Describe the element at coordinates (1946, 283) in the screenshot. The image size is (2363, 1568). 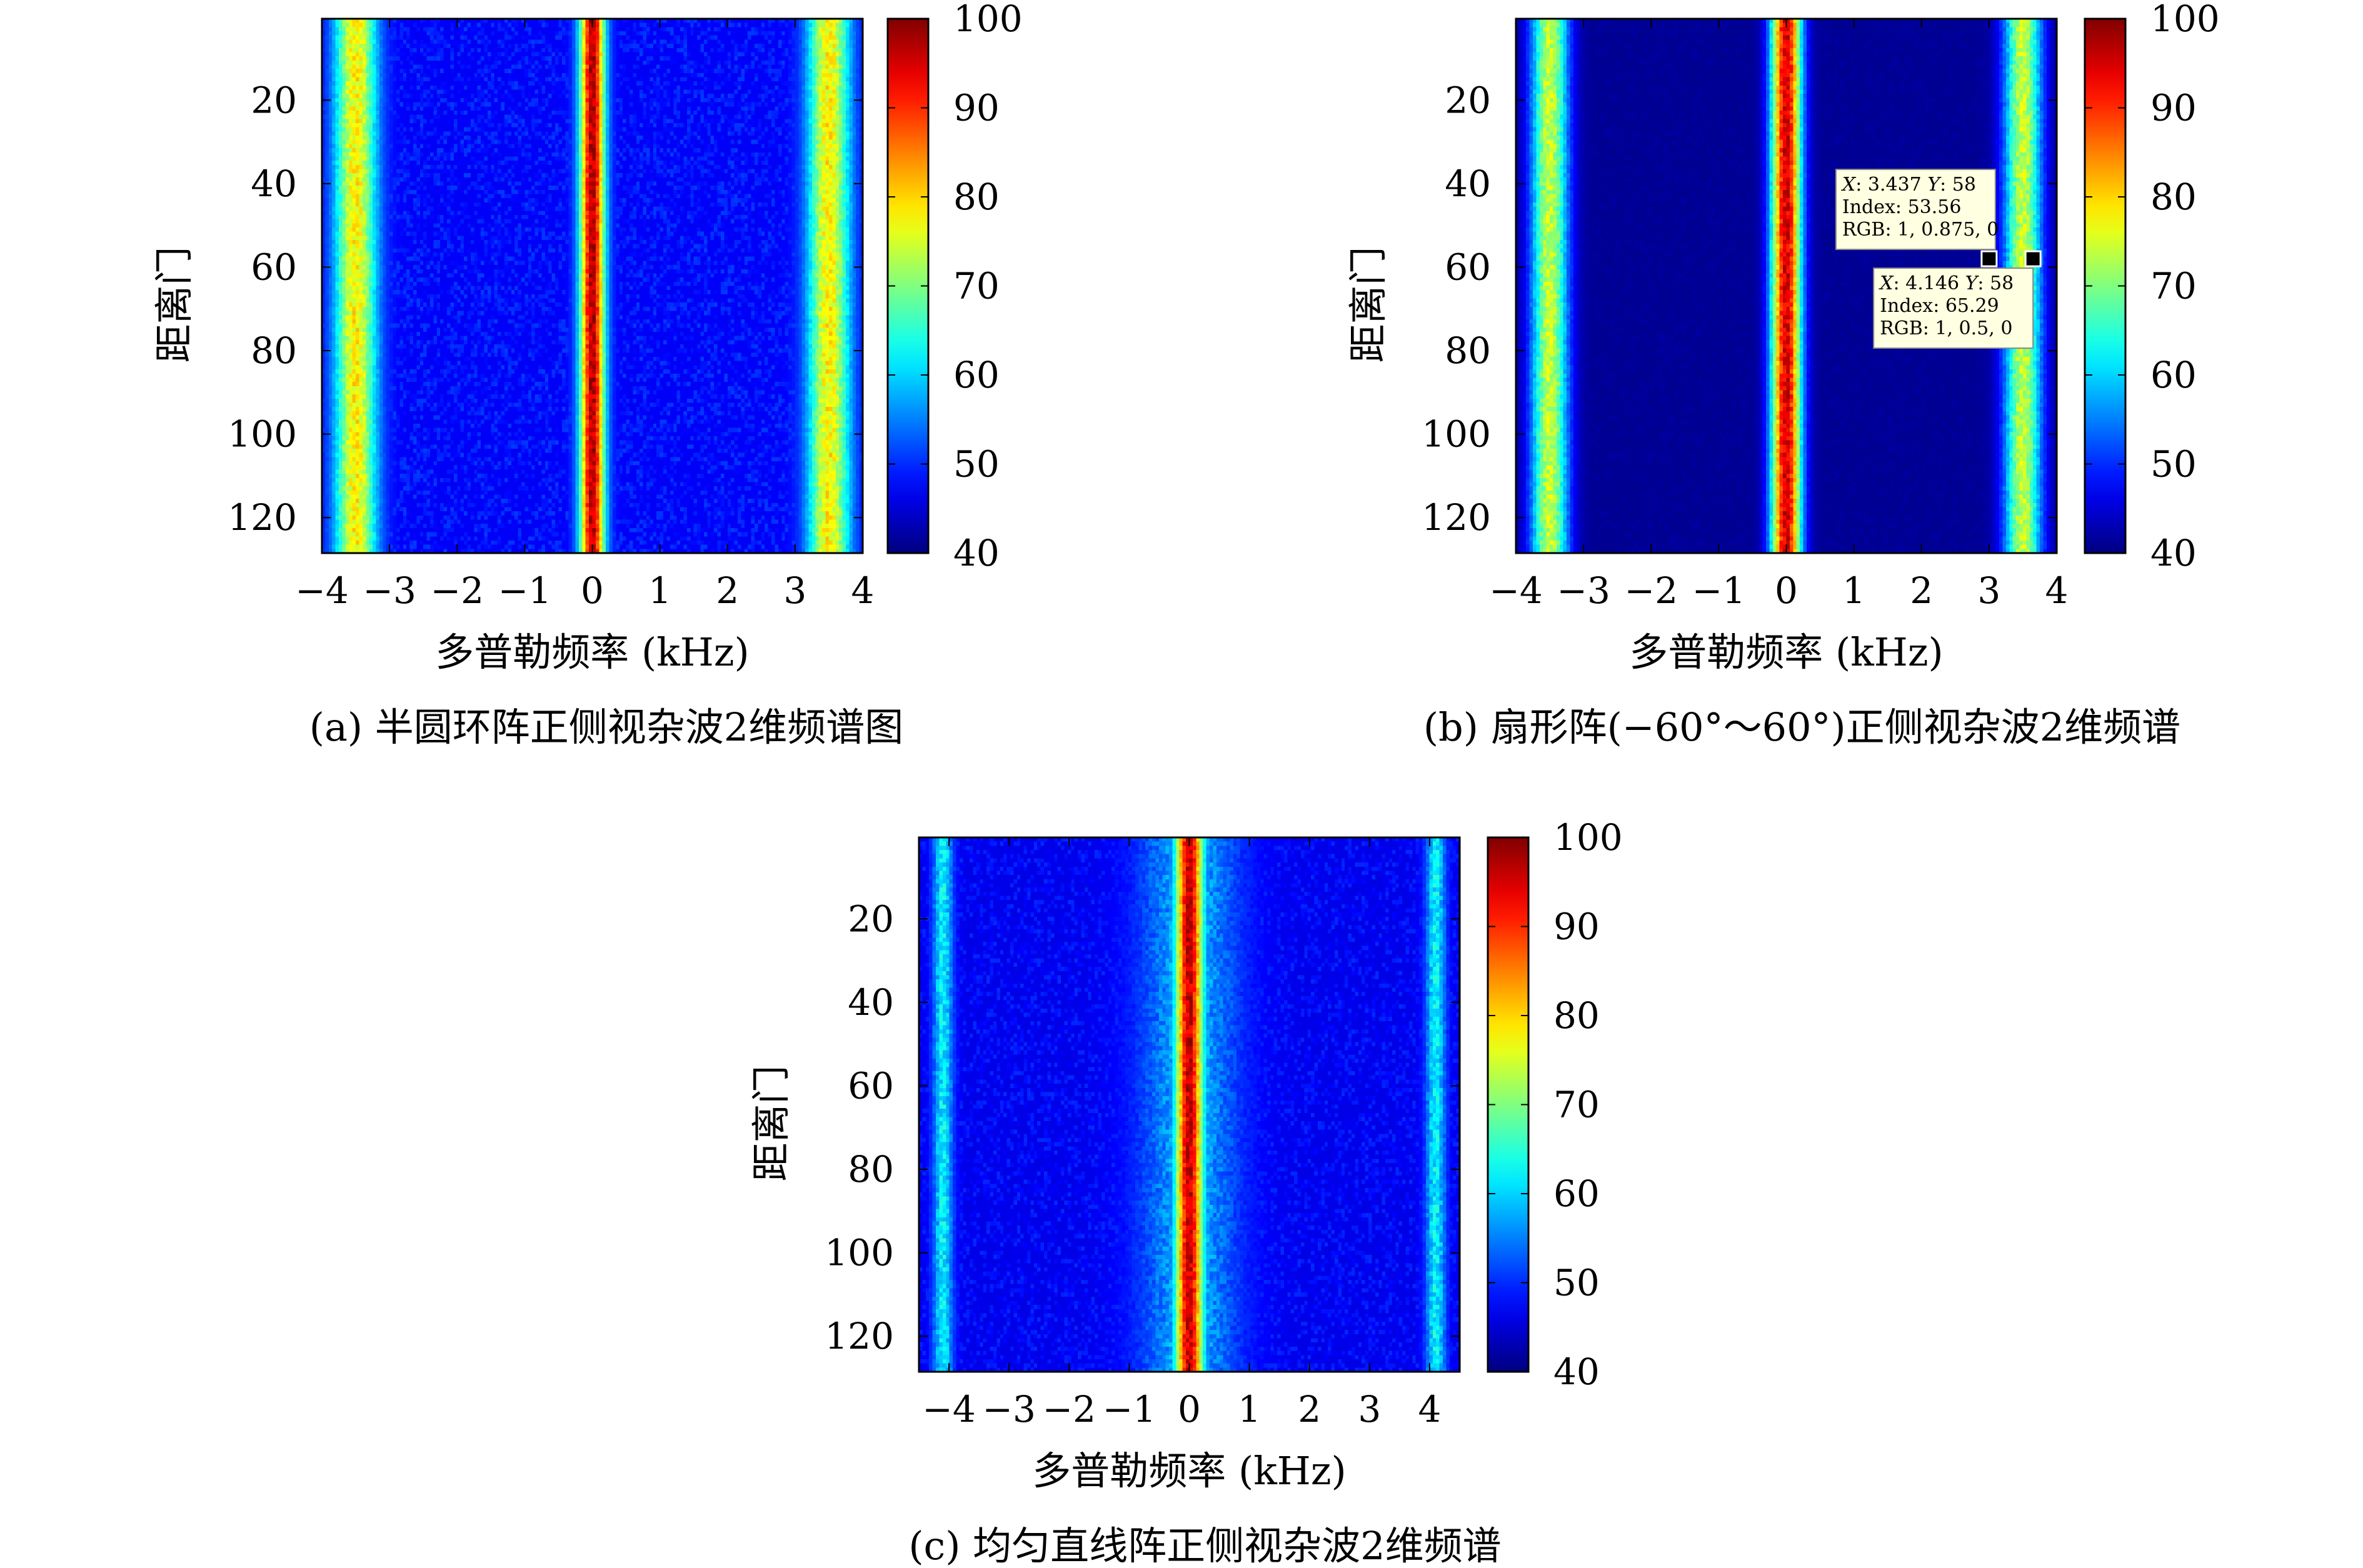
I see `datatip-xy: X: 4.146 Y: 58` at that location.